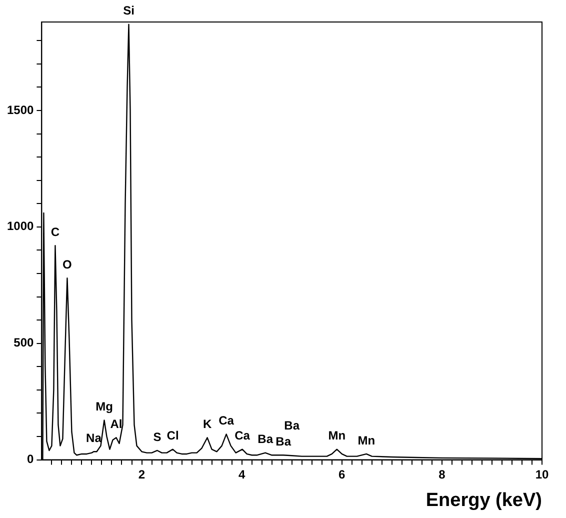 Image resolution: width=566 pixels, height=518 pixels. What do you see at coordinates (30, 459) in the screenshot?
I see `y-tick-label: 0` at bounding box center [30, 459].